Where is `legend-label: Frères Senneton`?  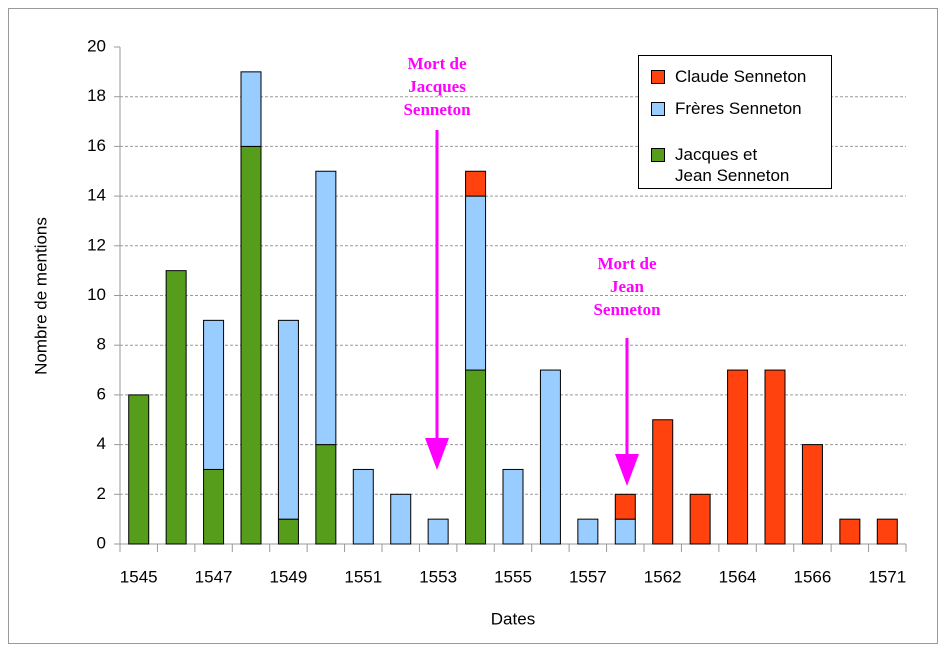
legend-label: Frères Senneton is located at coordinates (738, 108).